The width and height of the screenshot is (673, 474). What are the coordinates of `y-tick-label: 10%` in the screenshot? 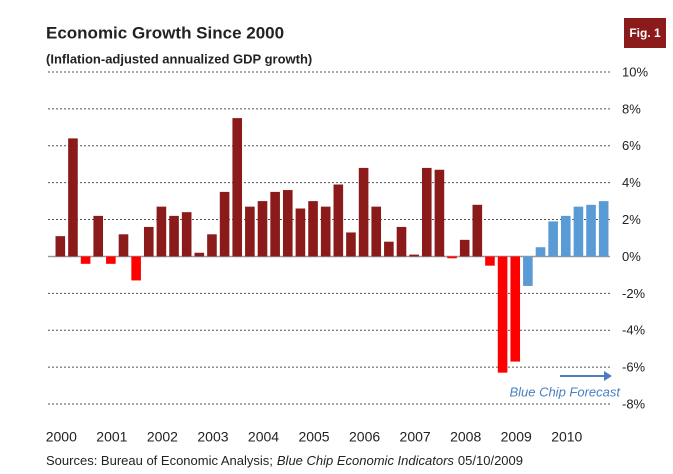 It's located at (635, 71).